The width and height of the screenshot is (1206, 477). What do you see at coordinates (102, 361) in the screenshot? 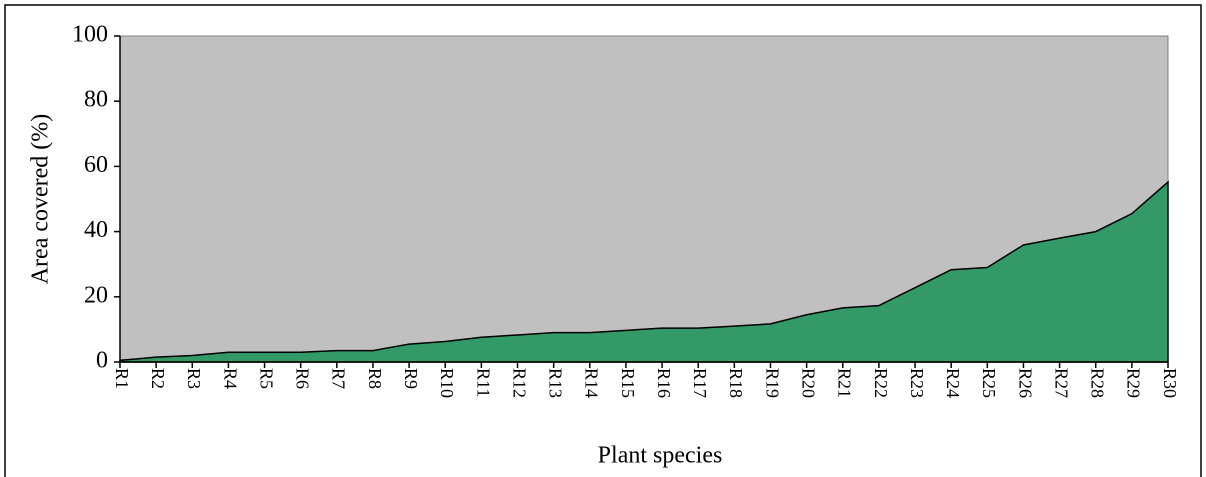
I see `y-tick-label: 0` at bounding box center [102, 361].